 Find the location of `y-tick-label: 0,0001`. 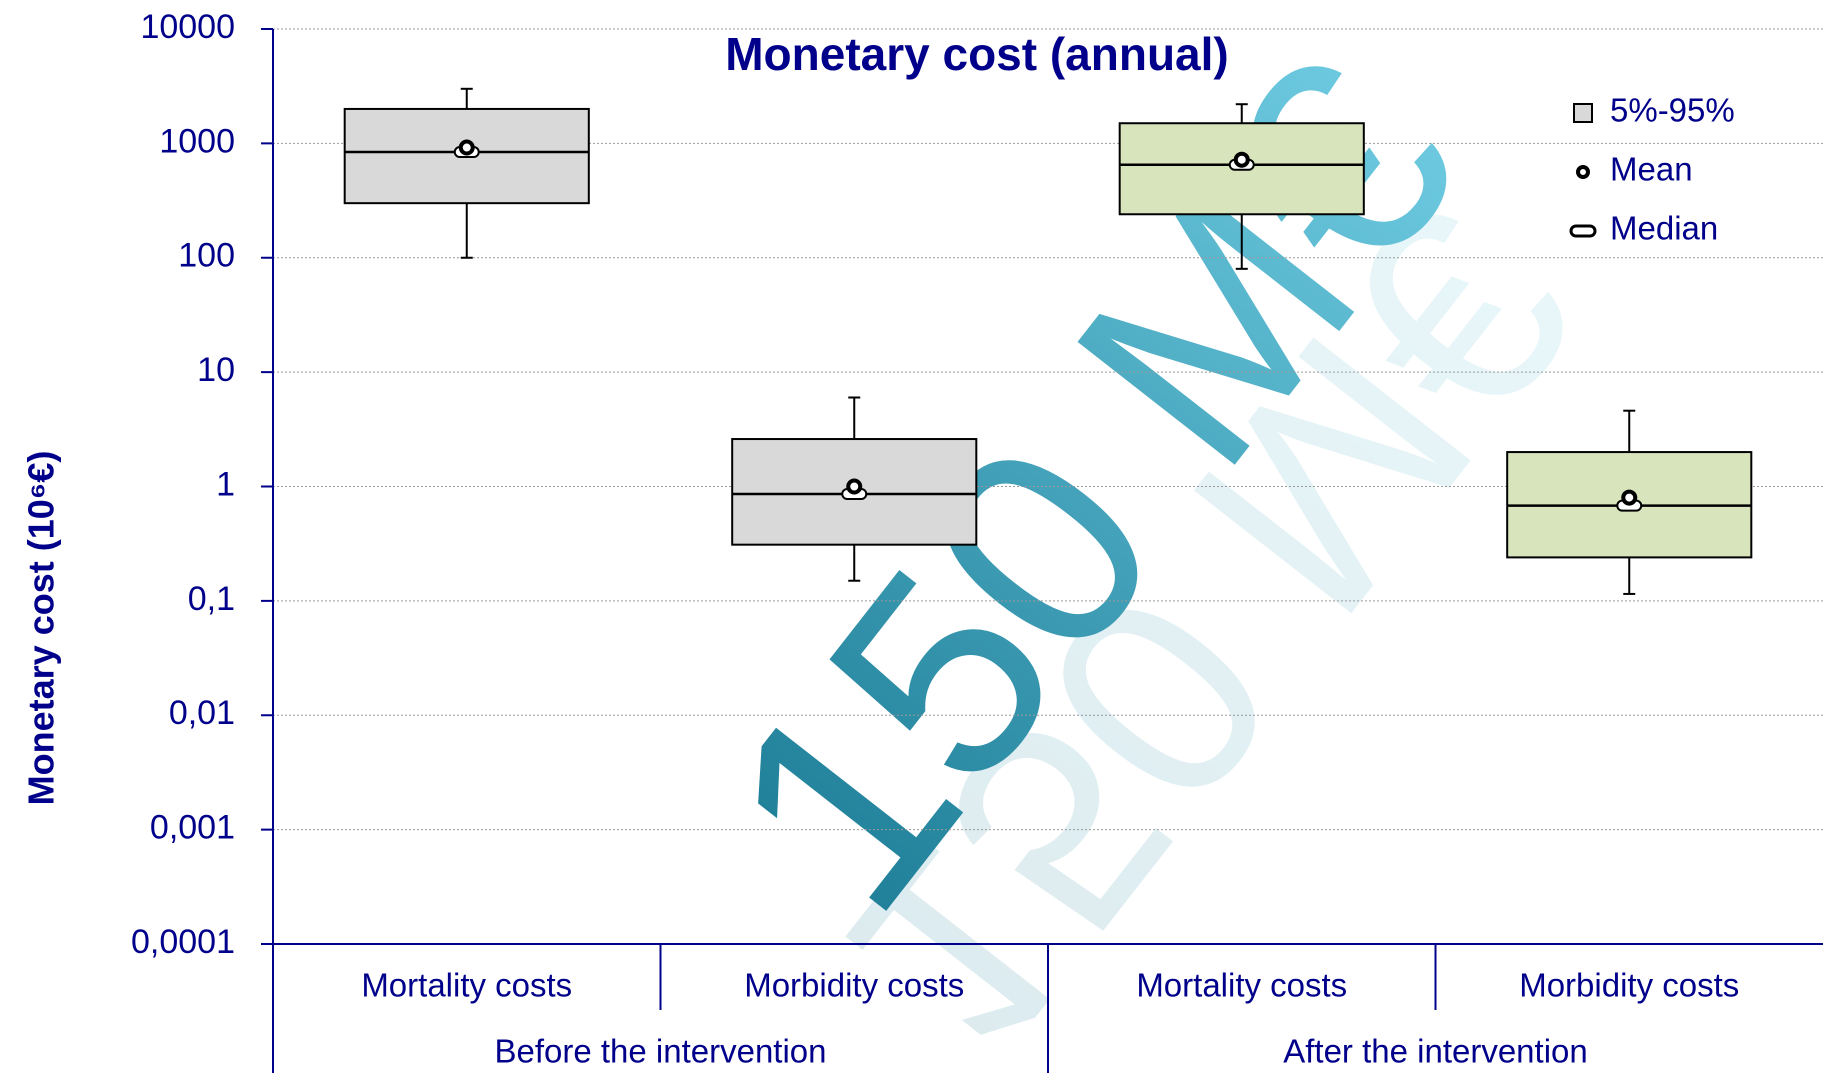

y-tick-label: 0,0001 is located at coordinates (183, 942).